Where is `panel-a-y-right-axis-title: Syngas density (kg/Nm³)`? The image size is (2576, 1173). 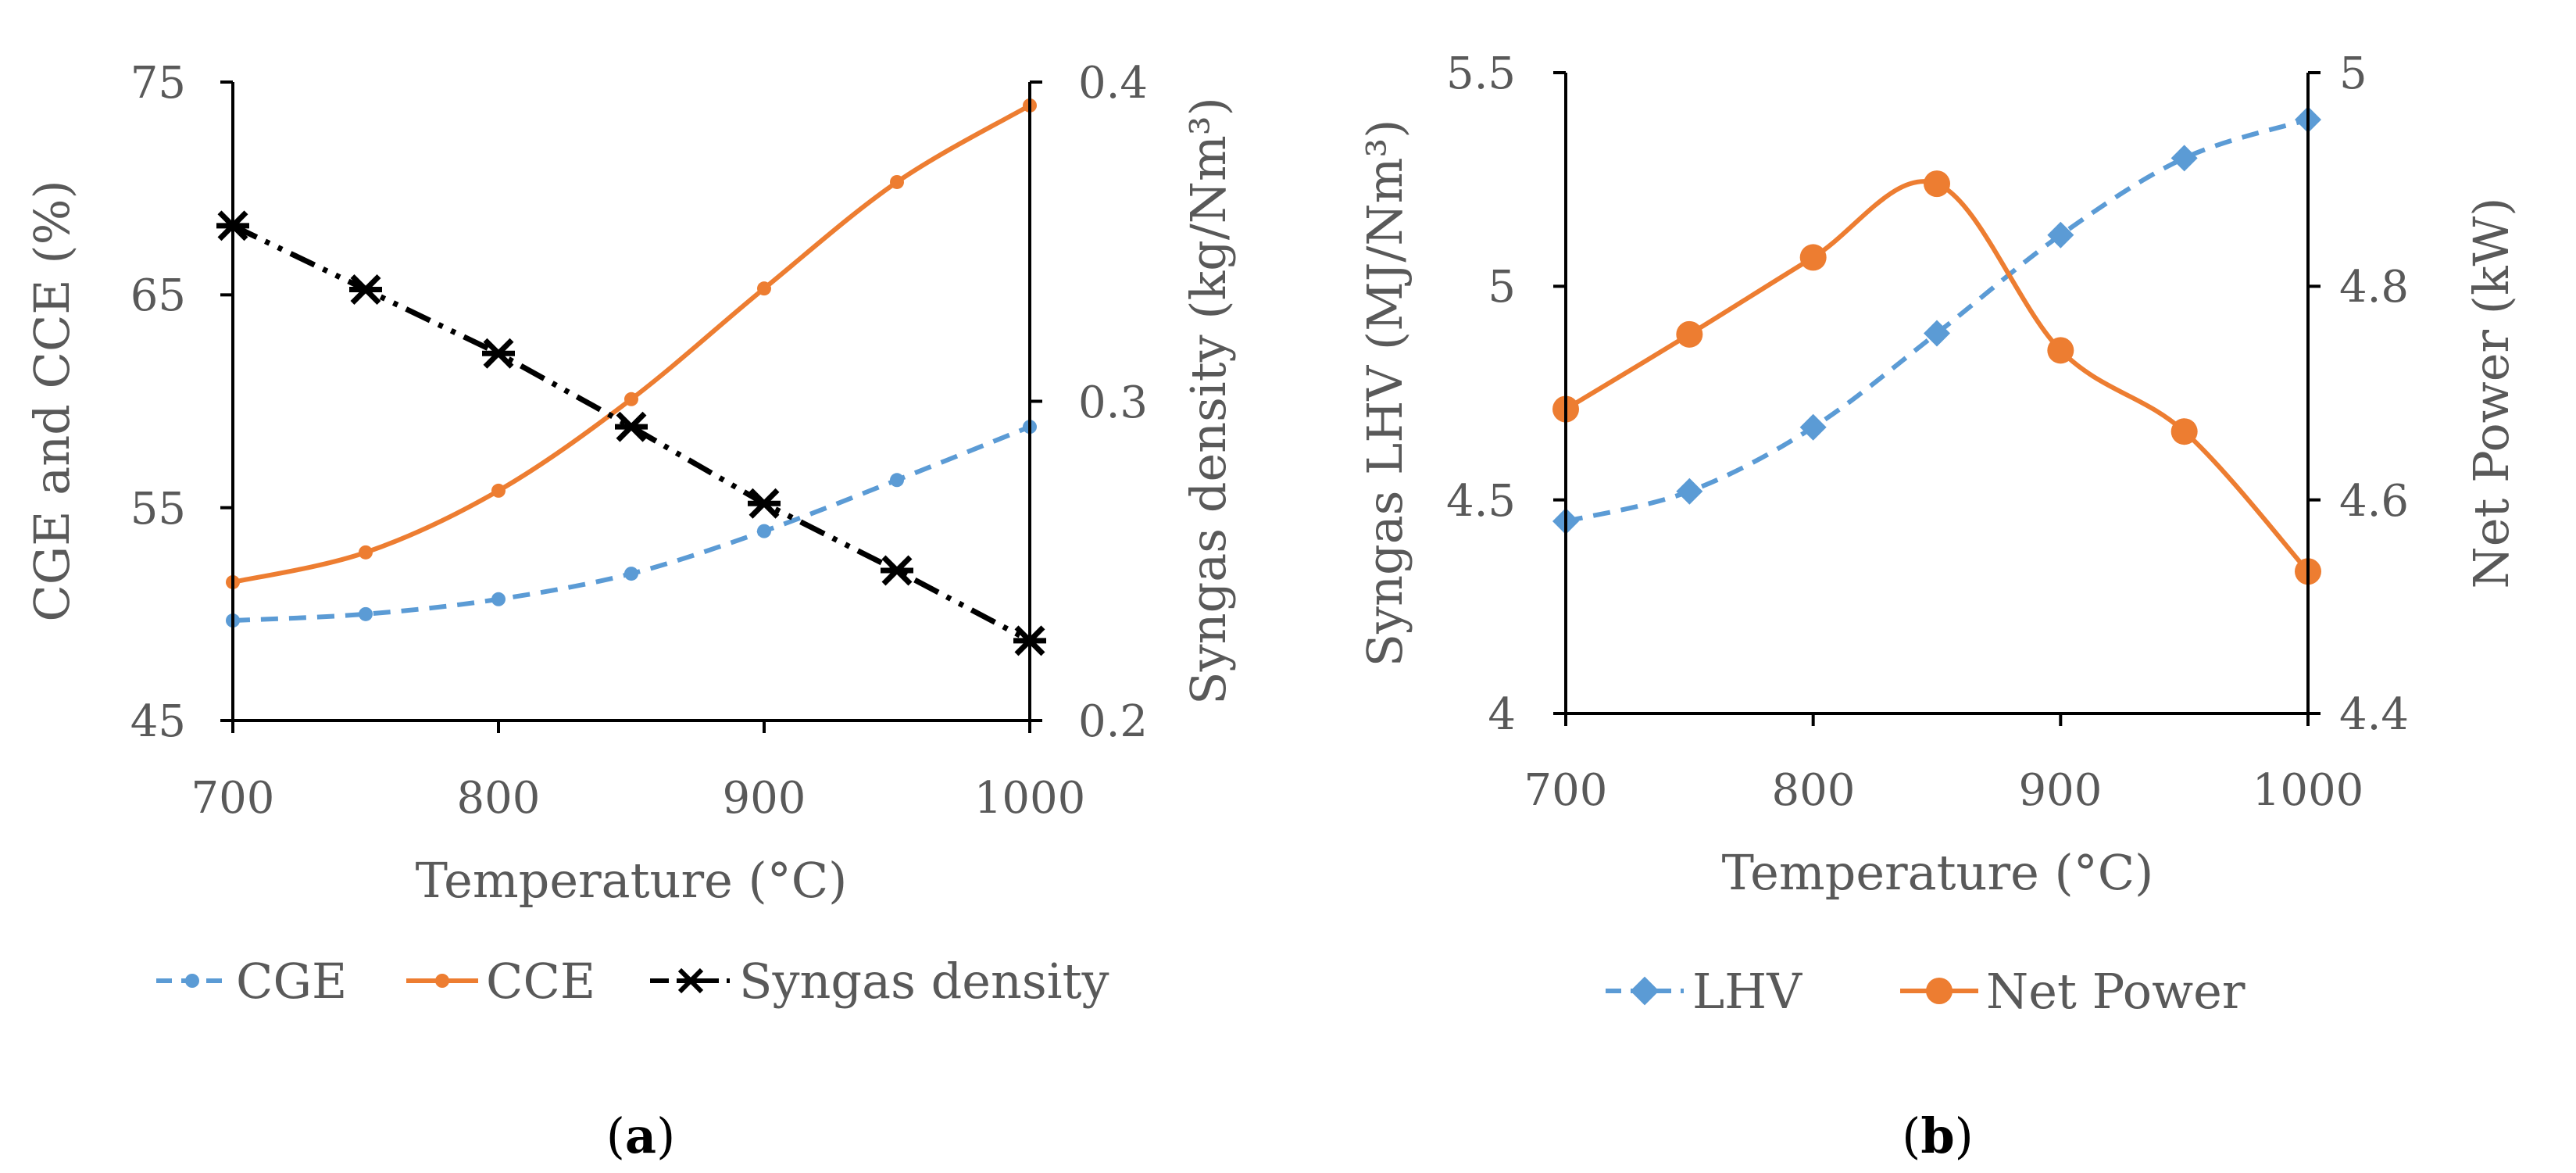 panel-a-y-right-axis-title: Syngas density (kg/Nm³) is located at coordinates (1209, 401).